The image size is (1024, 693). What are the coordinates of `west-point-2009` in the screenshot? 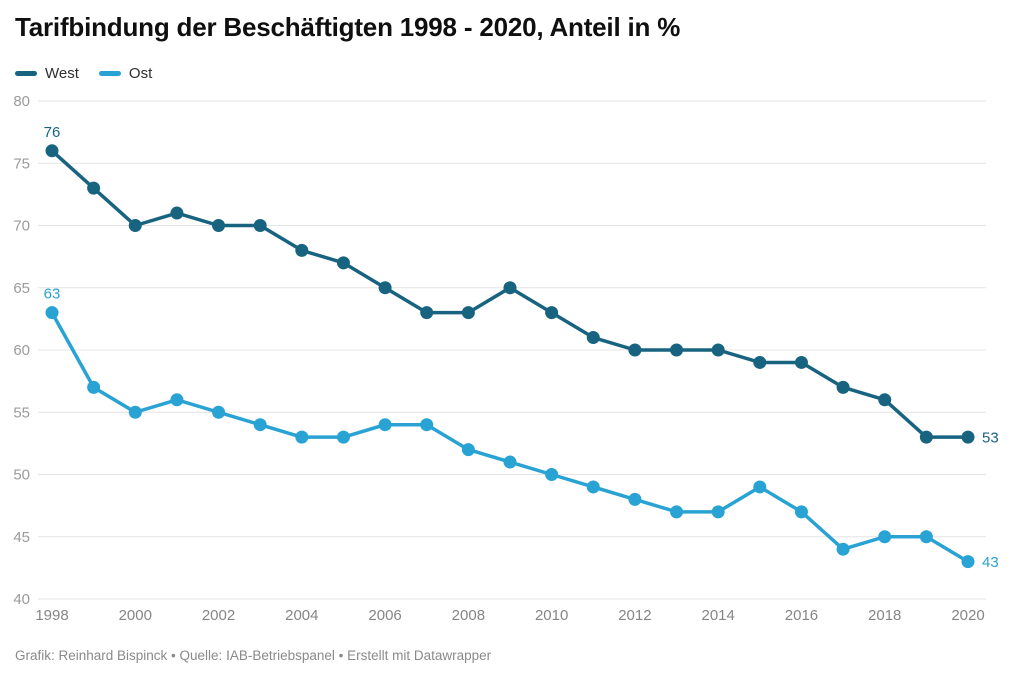 It's located at (510, 288).